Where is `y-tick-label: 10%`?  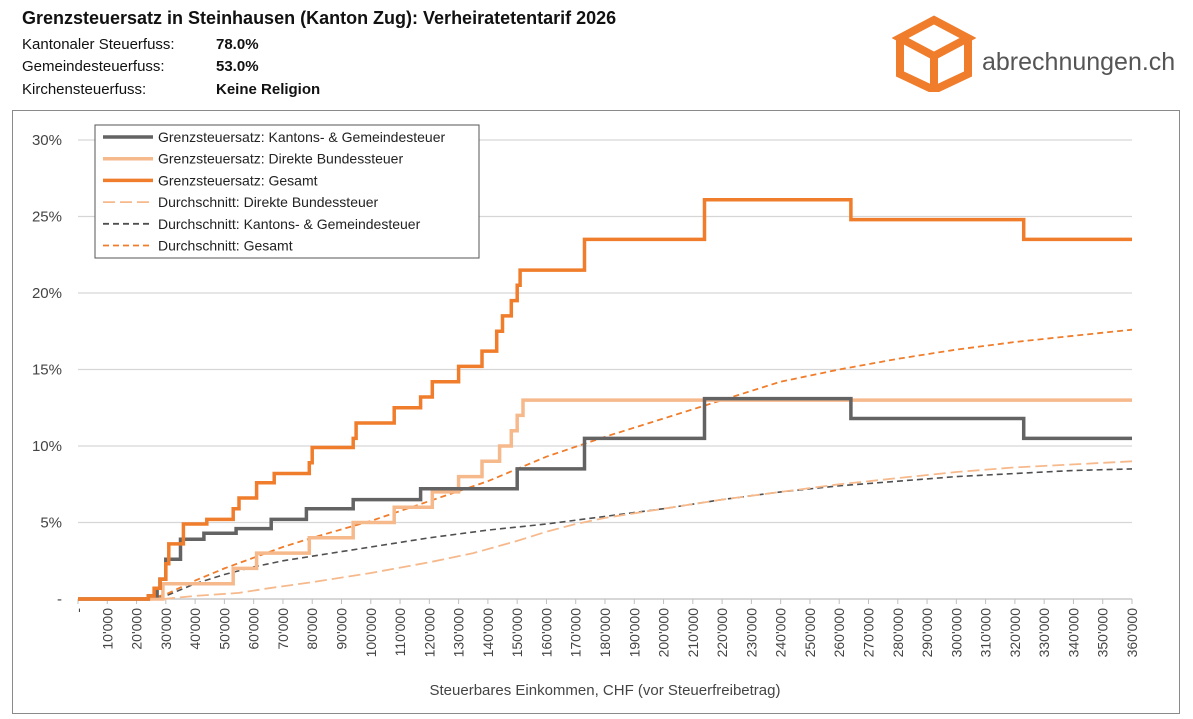
y-tick-label: 10% is located at coordinates (47, 446).